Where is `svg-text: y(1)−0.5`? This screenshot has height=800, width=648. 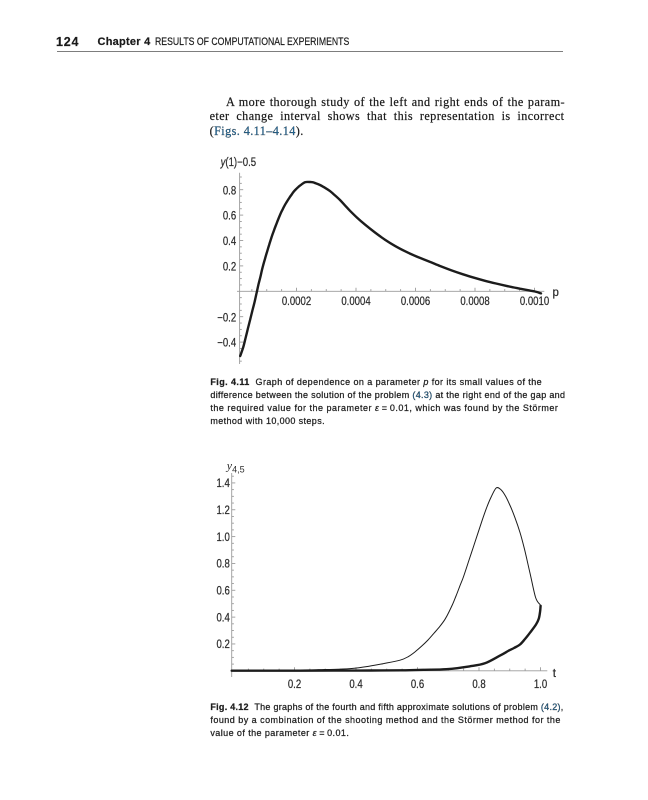 svg-text: y(1)−0.5 is located at coordinates (238, 162).